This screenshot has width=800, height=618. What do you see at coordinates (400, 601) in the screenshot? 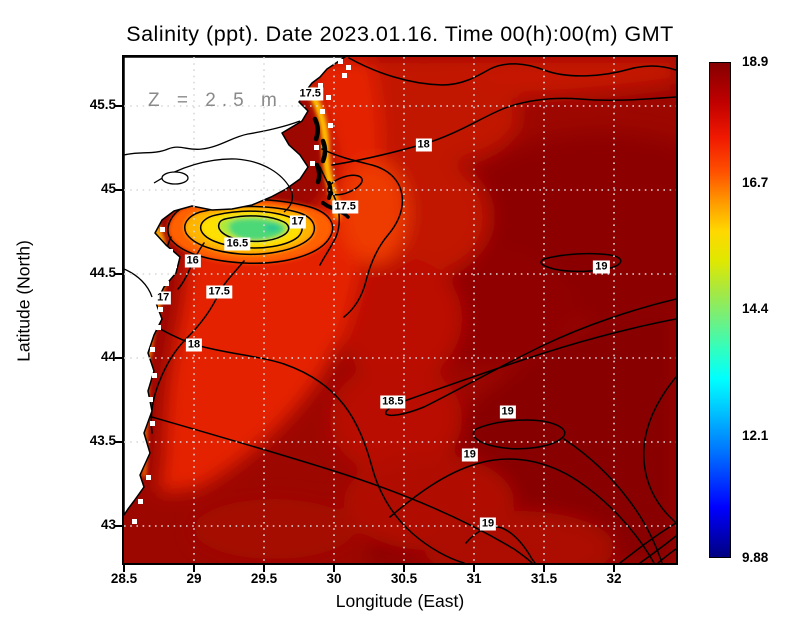
I see `x-axis-title: Longitude (East)` at bounding box center [400, 601].